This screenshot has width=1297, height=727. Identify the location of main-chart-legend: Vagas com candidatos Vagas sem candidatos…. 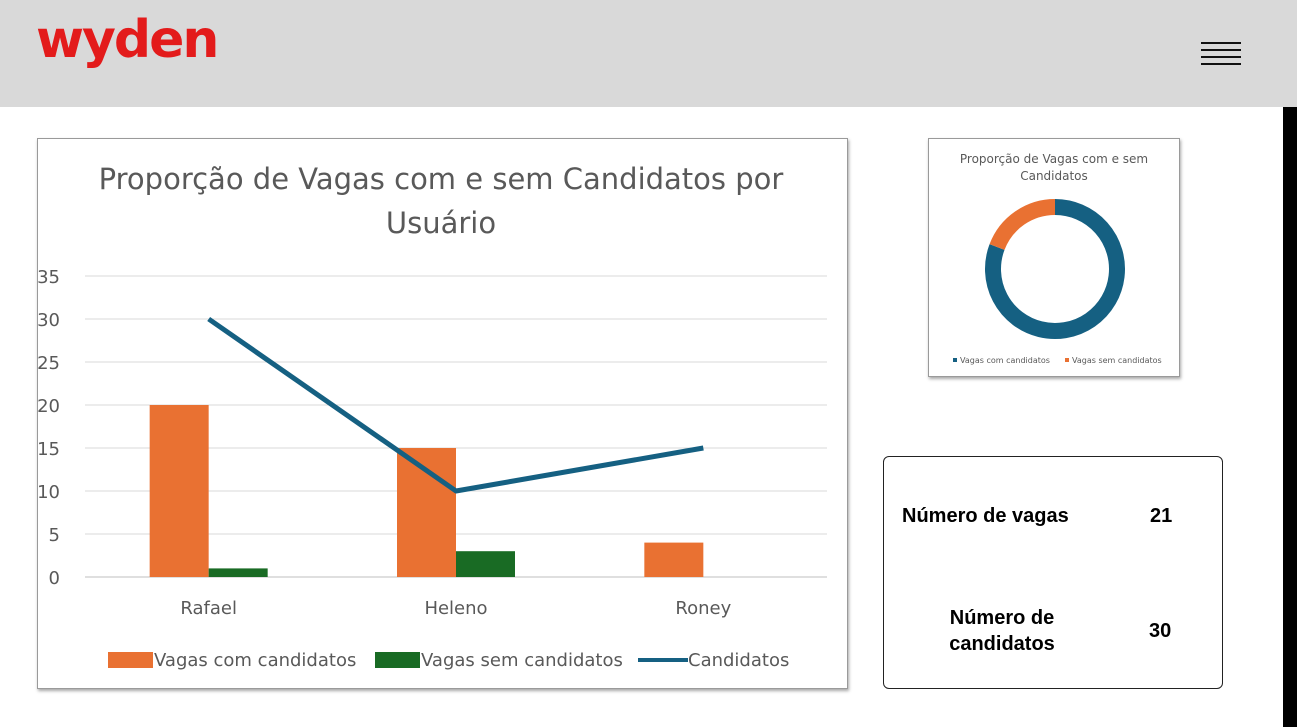
(448, 660).